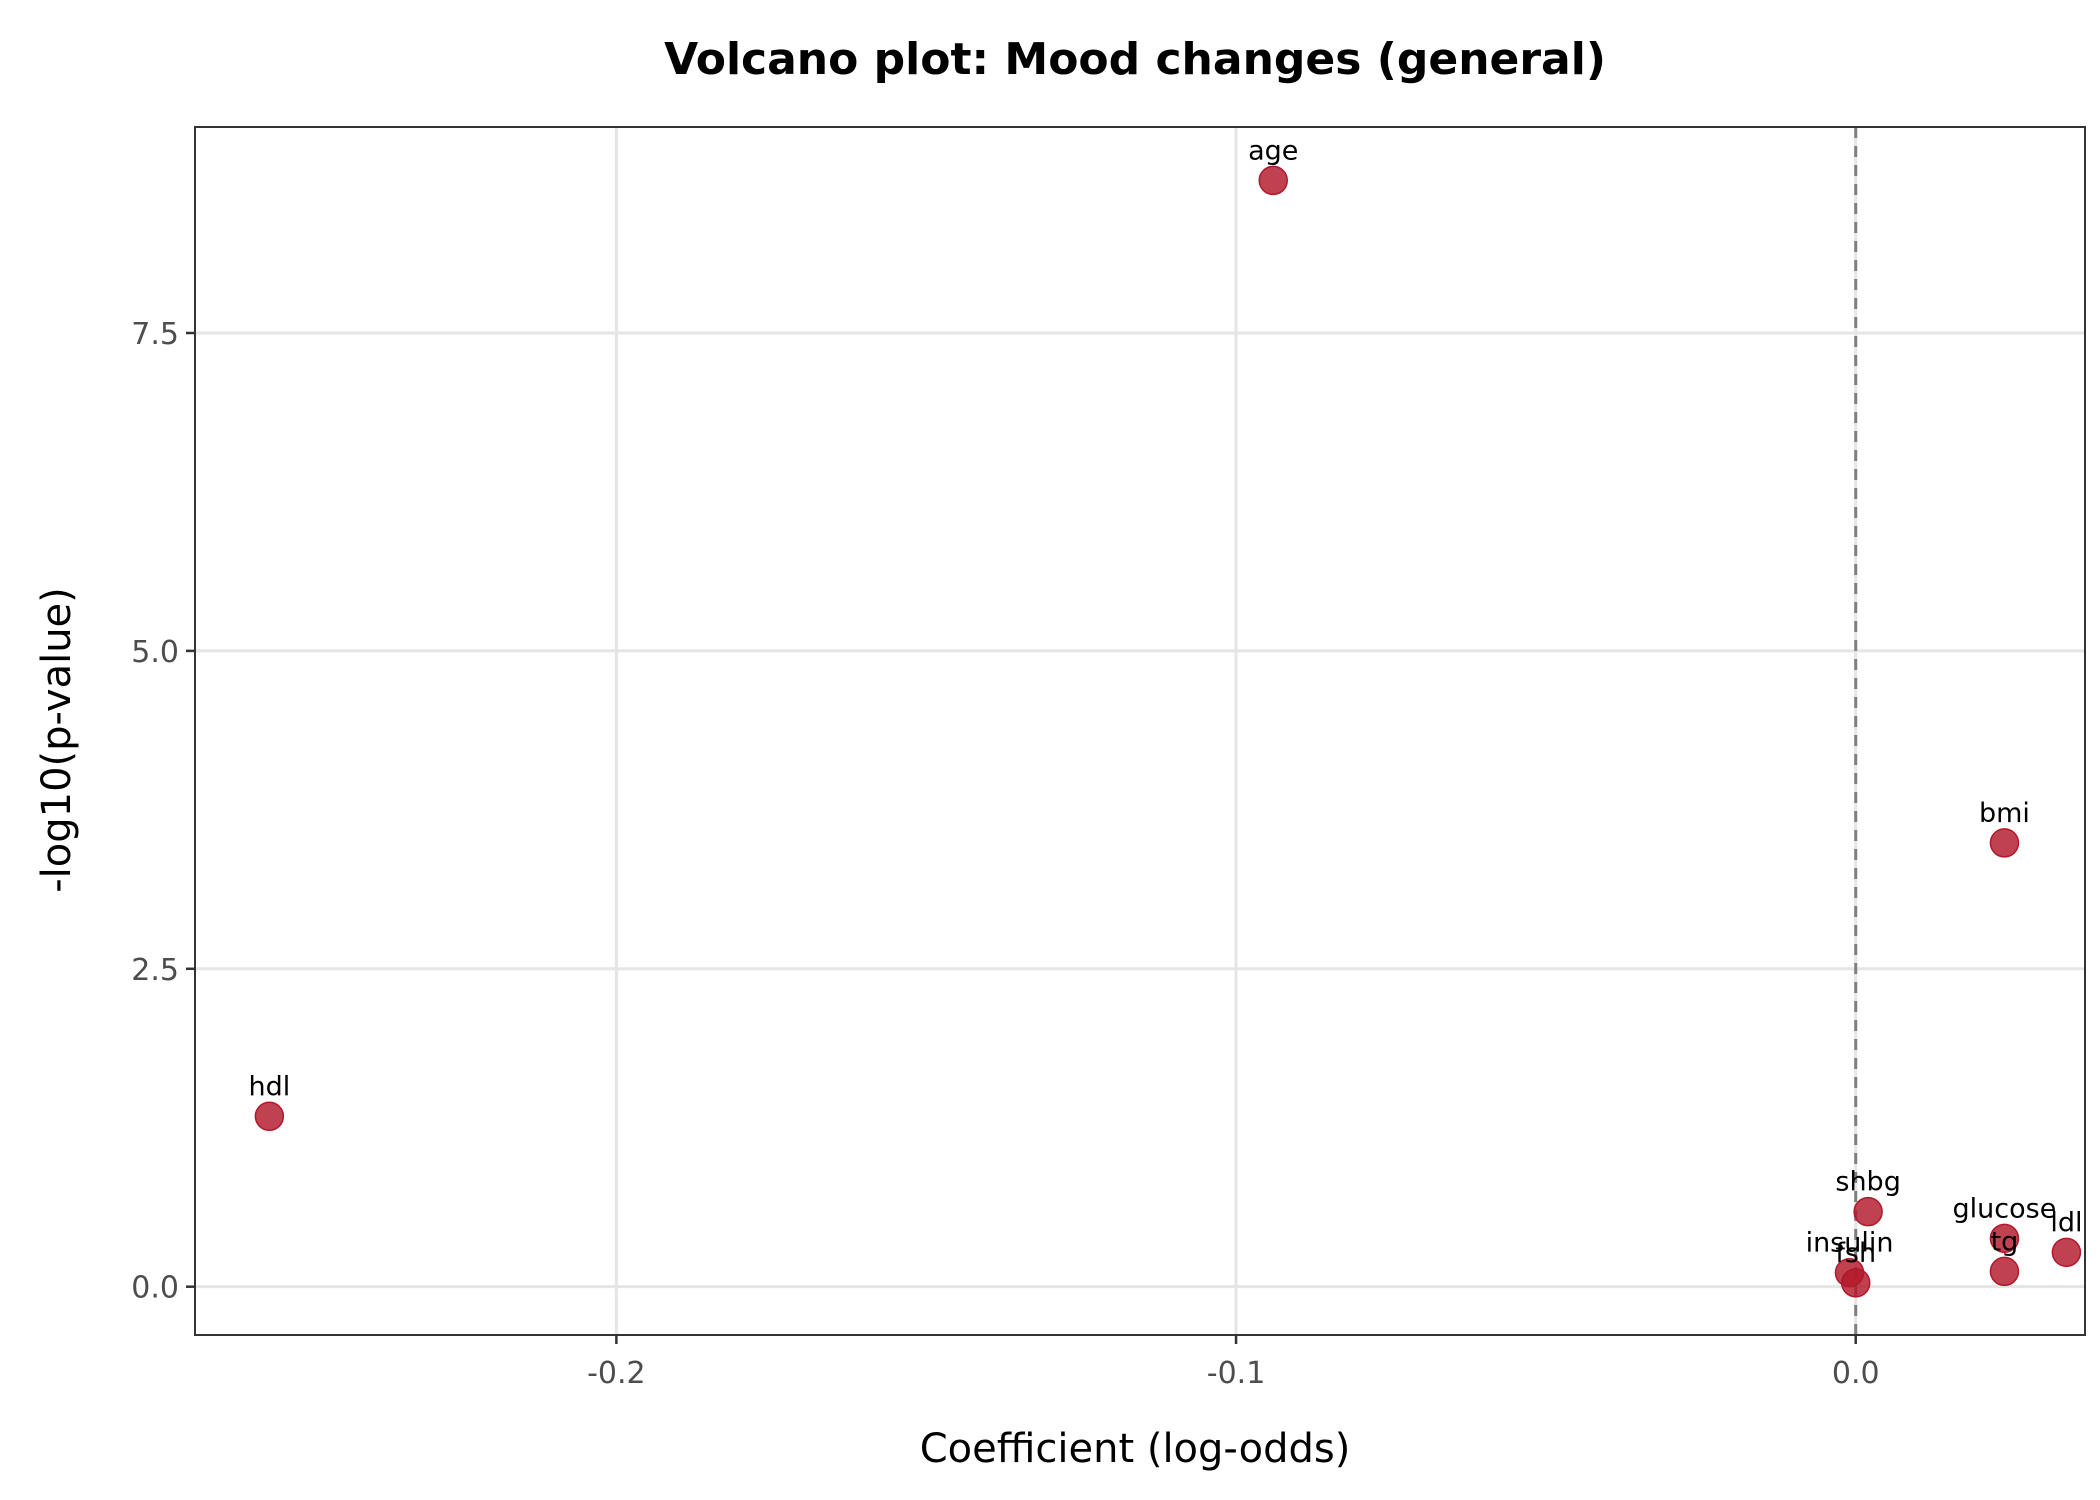 This screenshot has width=2100, height=1500. What do you see at coordinates (1856, 1373) in the screenshot?
I see `x-tick-label-2: 0.0` at bounding box center [1856, 1373].